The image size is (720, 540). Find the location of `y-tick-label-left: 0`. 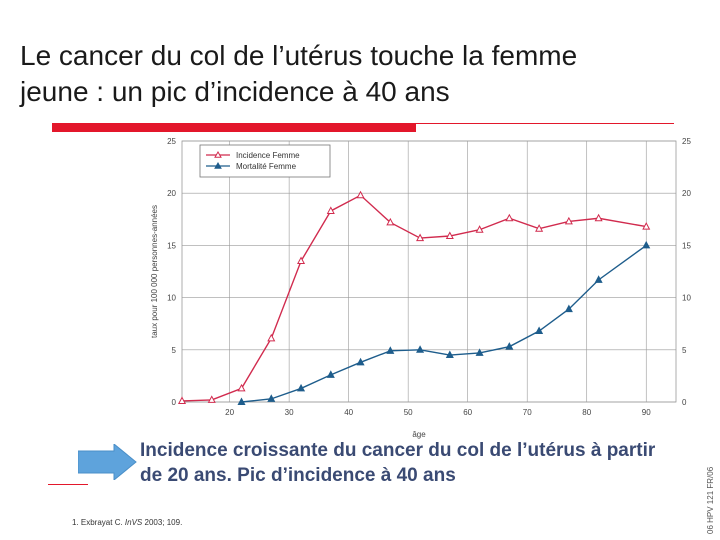

y-tick-label-left: 0 is located at coordinates (174, 402).